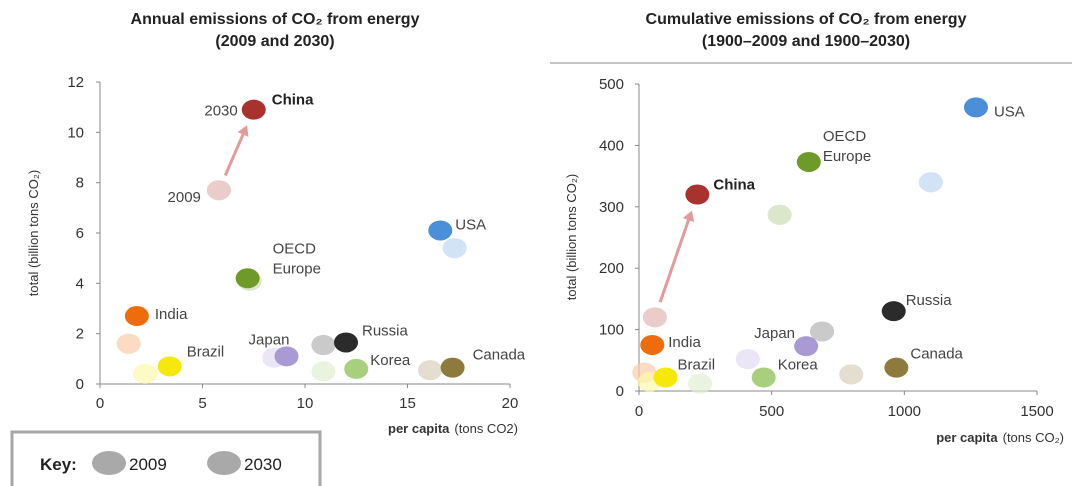 The width and height of the screenshot is (1072, 486). I want to click on right-brazil-2030-point, so click(665, 377).